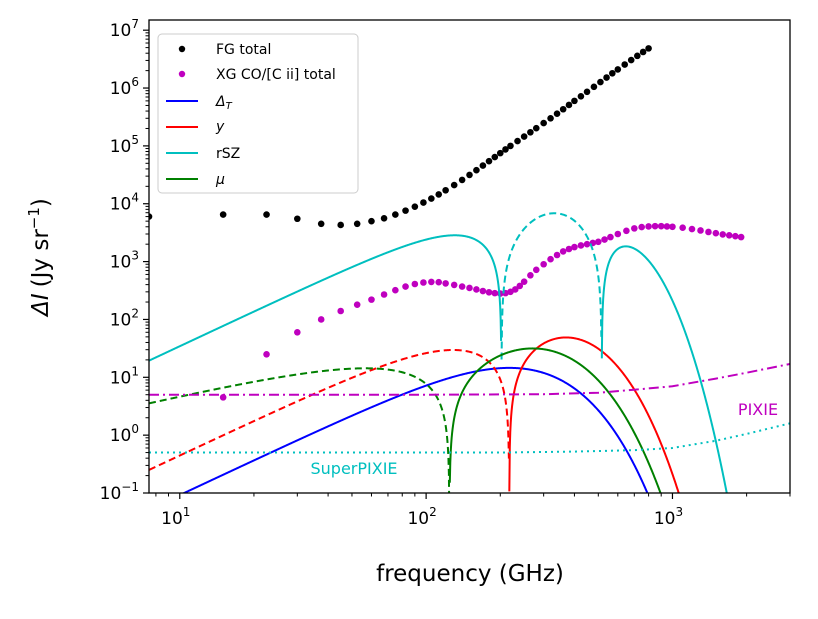  I want to click on y-tick-label: 10⁻¹, so click(119, 492).